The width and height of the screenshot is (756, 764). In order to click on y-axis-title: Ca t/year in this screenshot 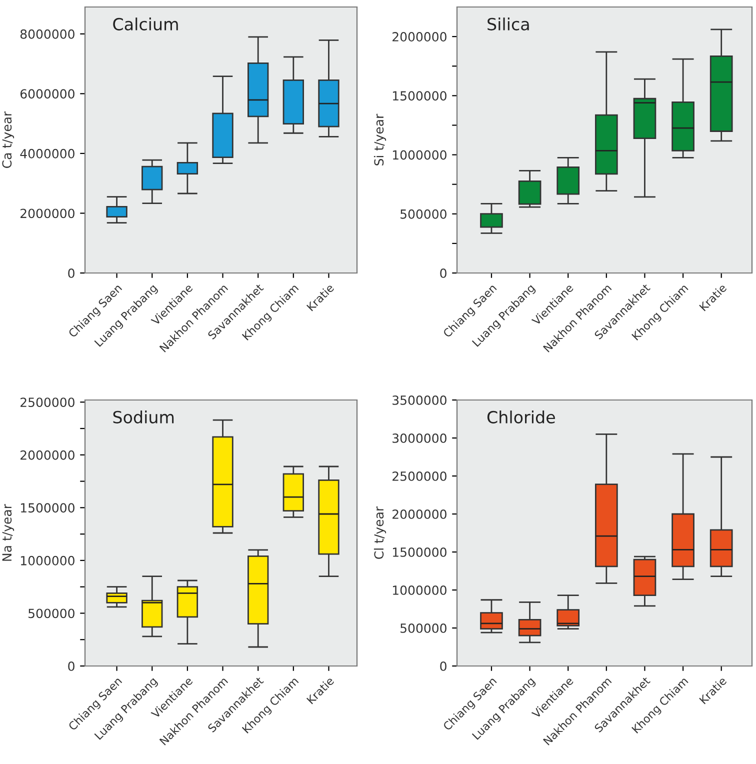, I will do `click(8, 139)`.